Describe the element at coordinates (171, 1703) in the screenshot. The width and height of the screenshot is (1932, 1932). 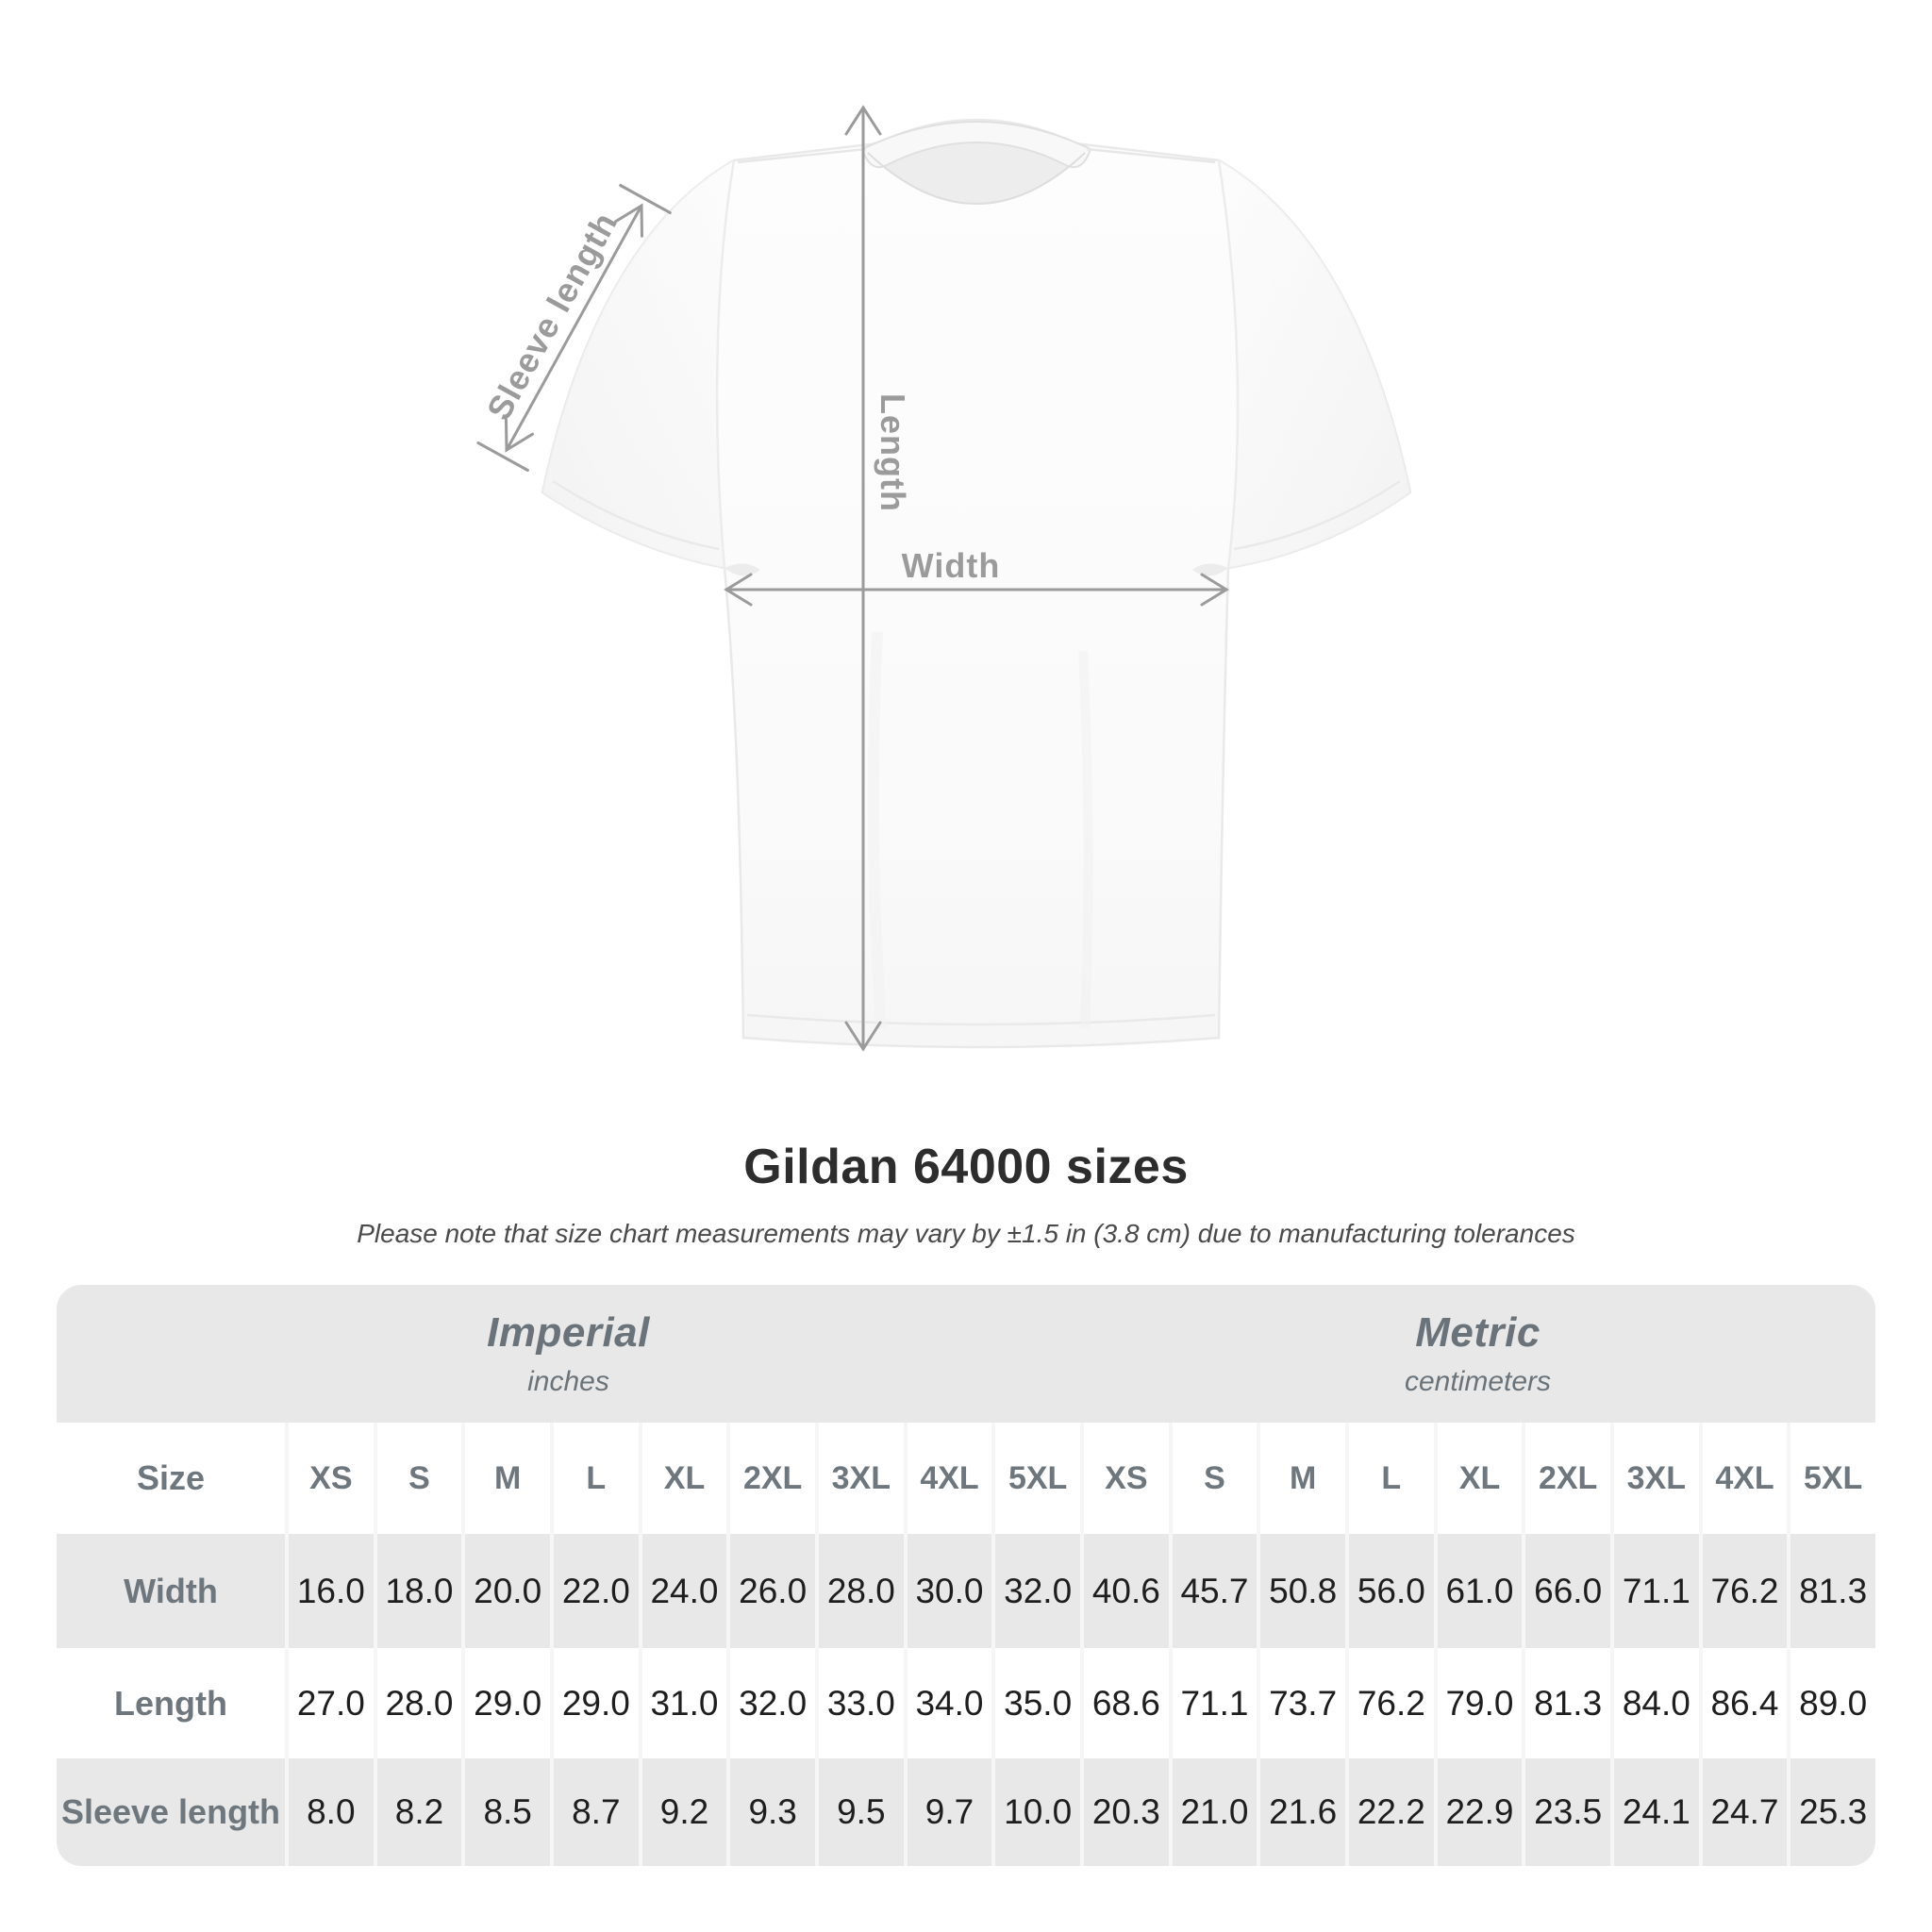
I see `row-label-length: Length` at that location.